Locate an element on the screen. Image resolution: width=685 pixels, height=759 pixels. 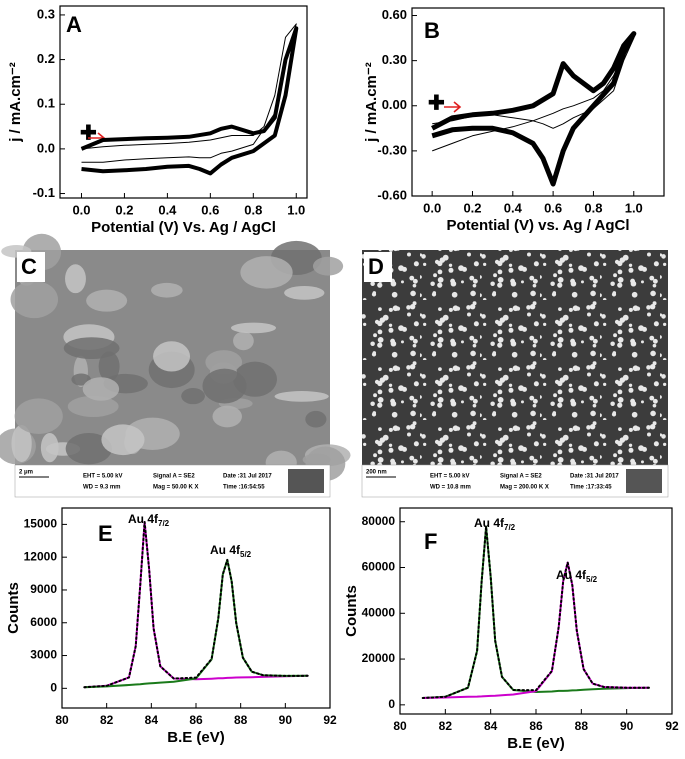
label-box is located at coordinates (378, 267).